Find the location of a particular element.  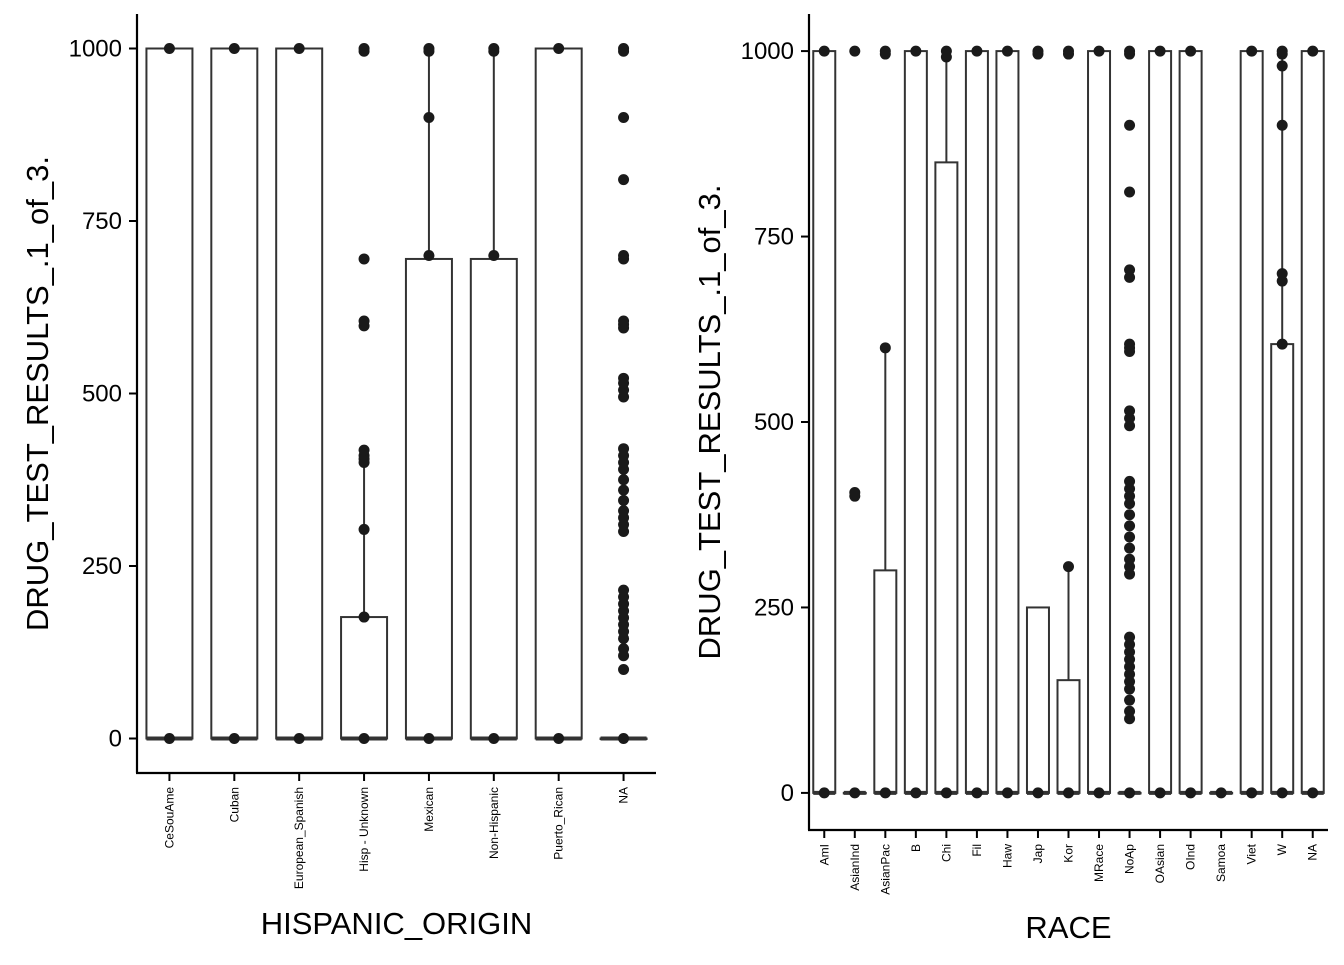

x-tick-label: NoAp is located at coordinates (1130, 859).